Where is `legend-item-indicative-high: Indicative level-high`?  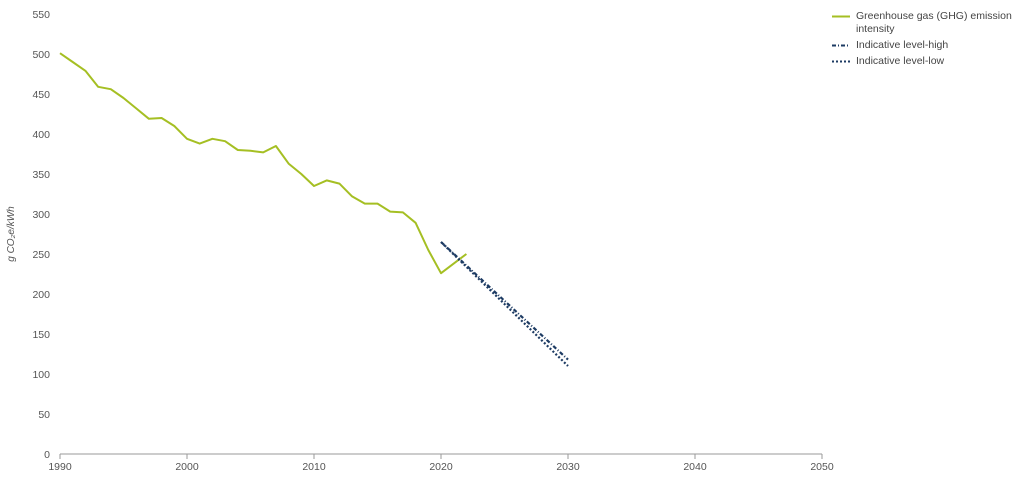
legend-item-indicative-high: Indicative level-high is located at coordinates (924, 45).